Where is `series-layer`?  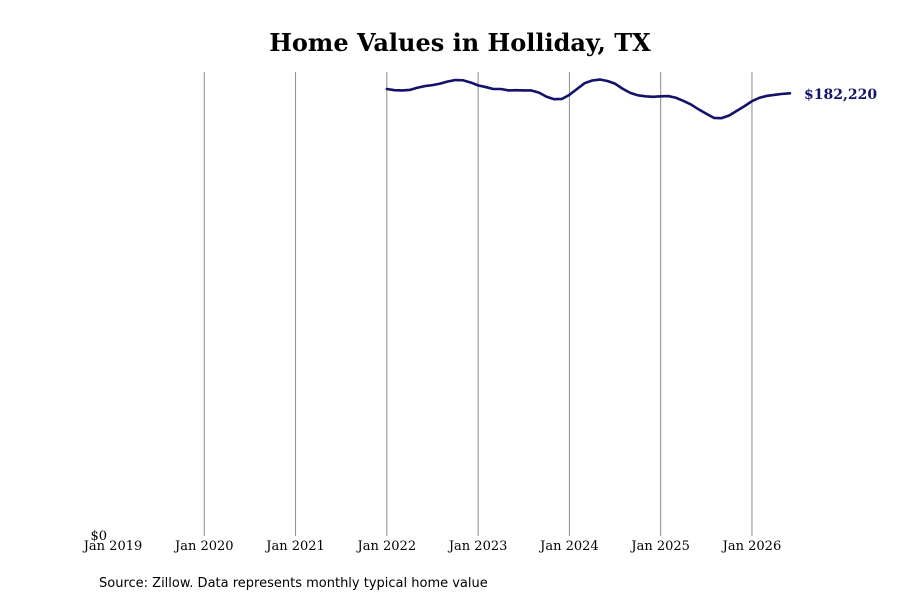 series-layer is located at coordinates (588, 99).